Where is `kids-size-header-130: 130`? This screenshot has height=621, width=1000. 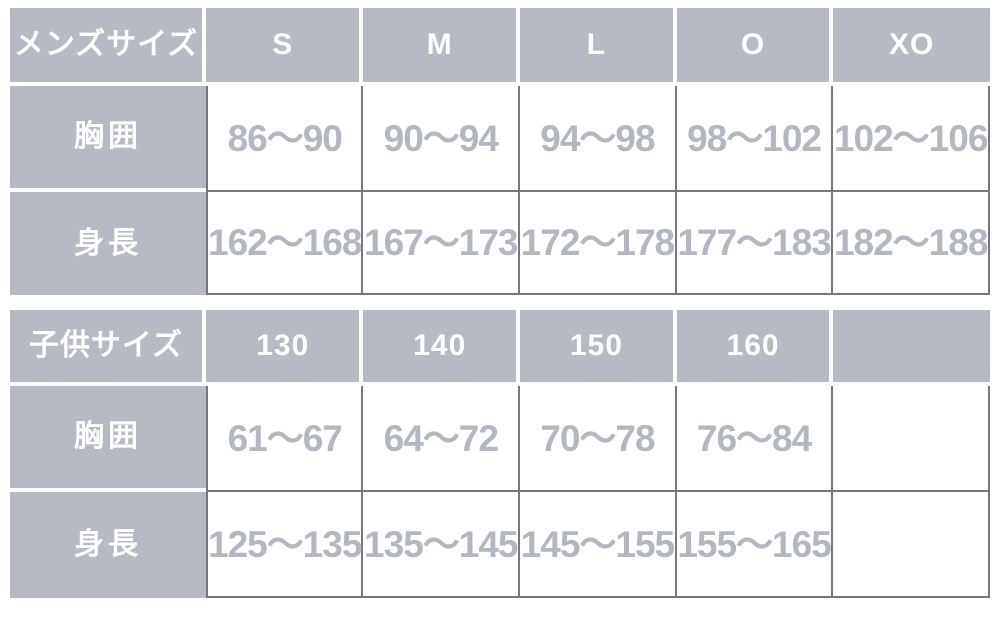
kids-size-header-130: 130 is located at coordinates (285, 348).